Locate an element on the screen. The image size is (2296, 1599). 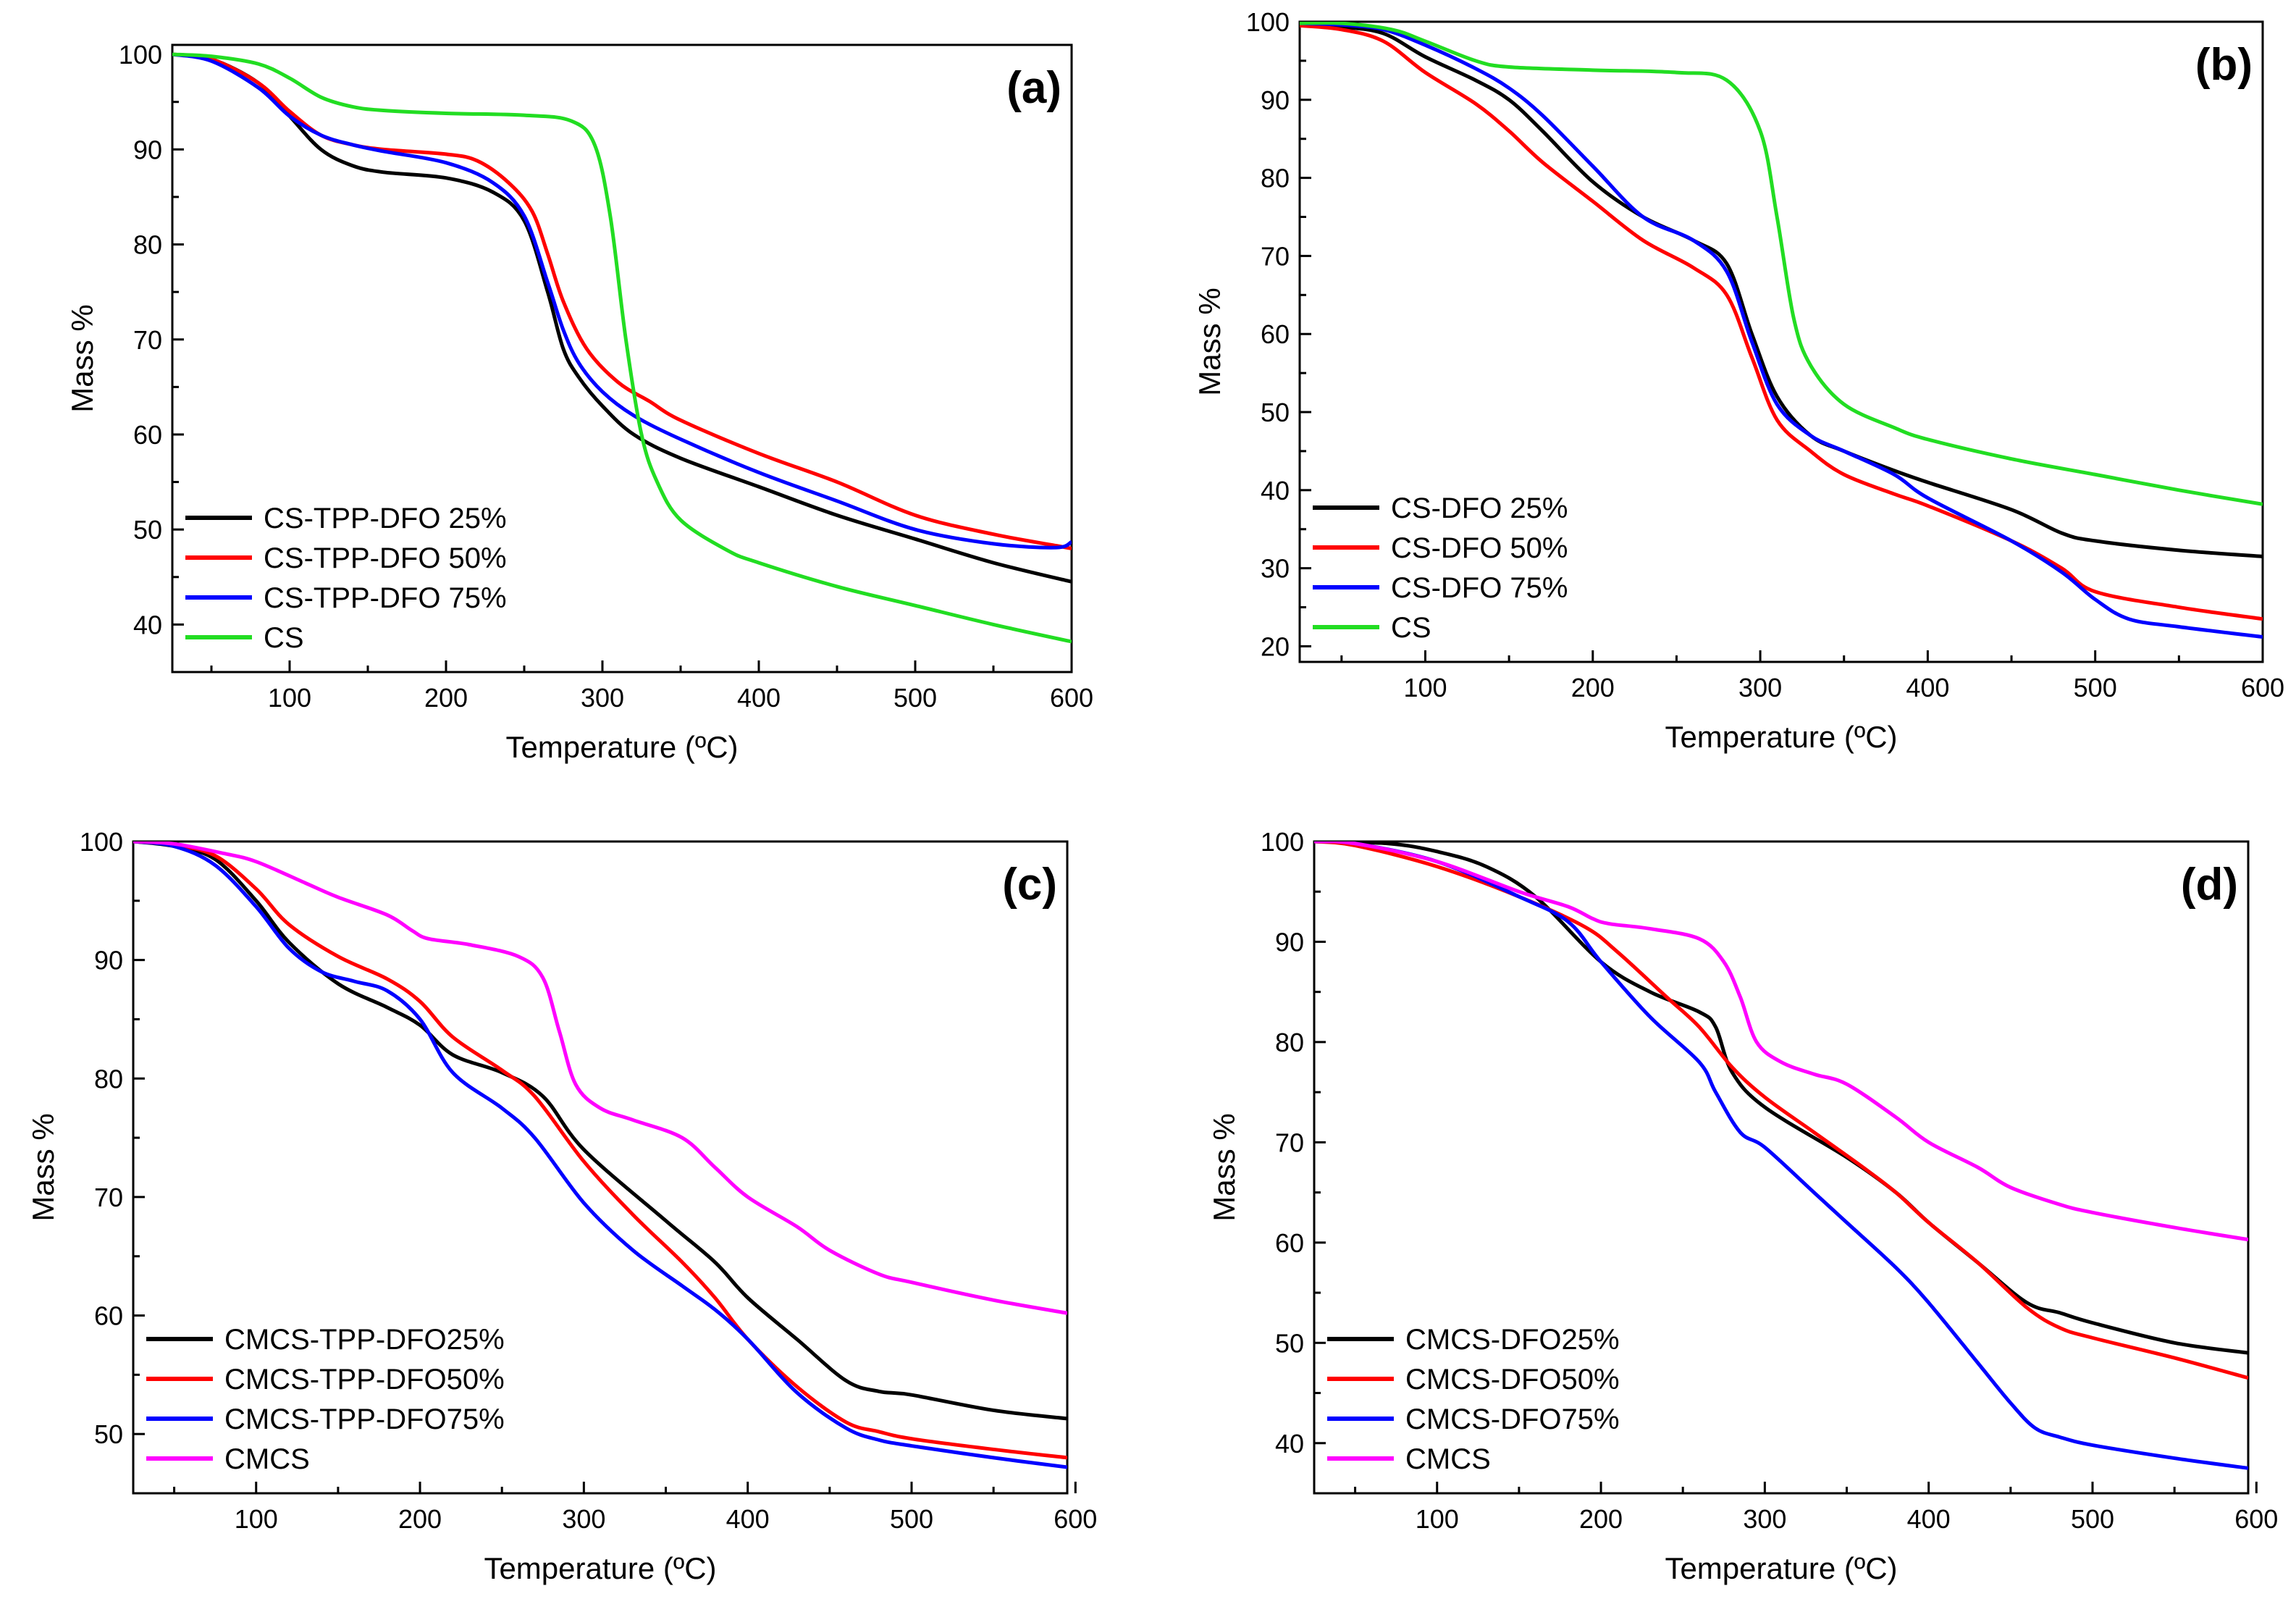
y-tick-label: 30 is located at coordinates (1276, 569).